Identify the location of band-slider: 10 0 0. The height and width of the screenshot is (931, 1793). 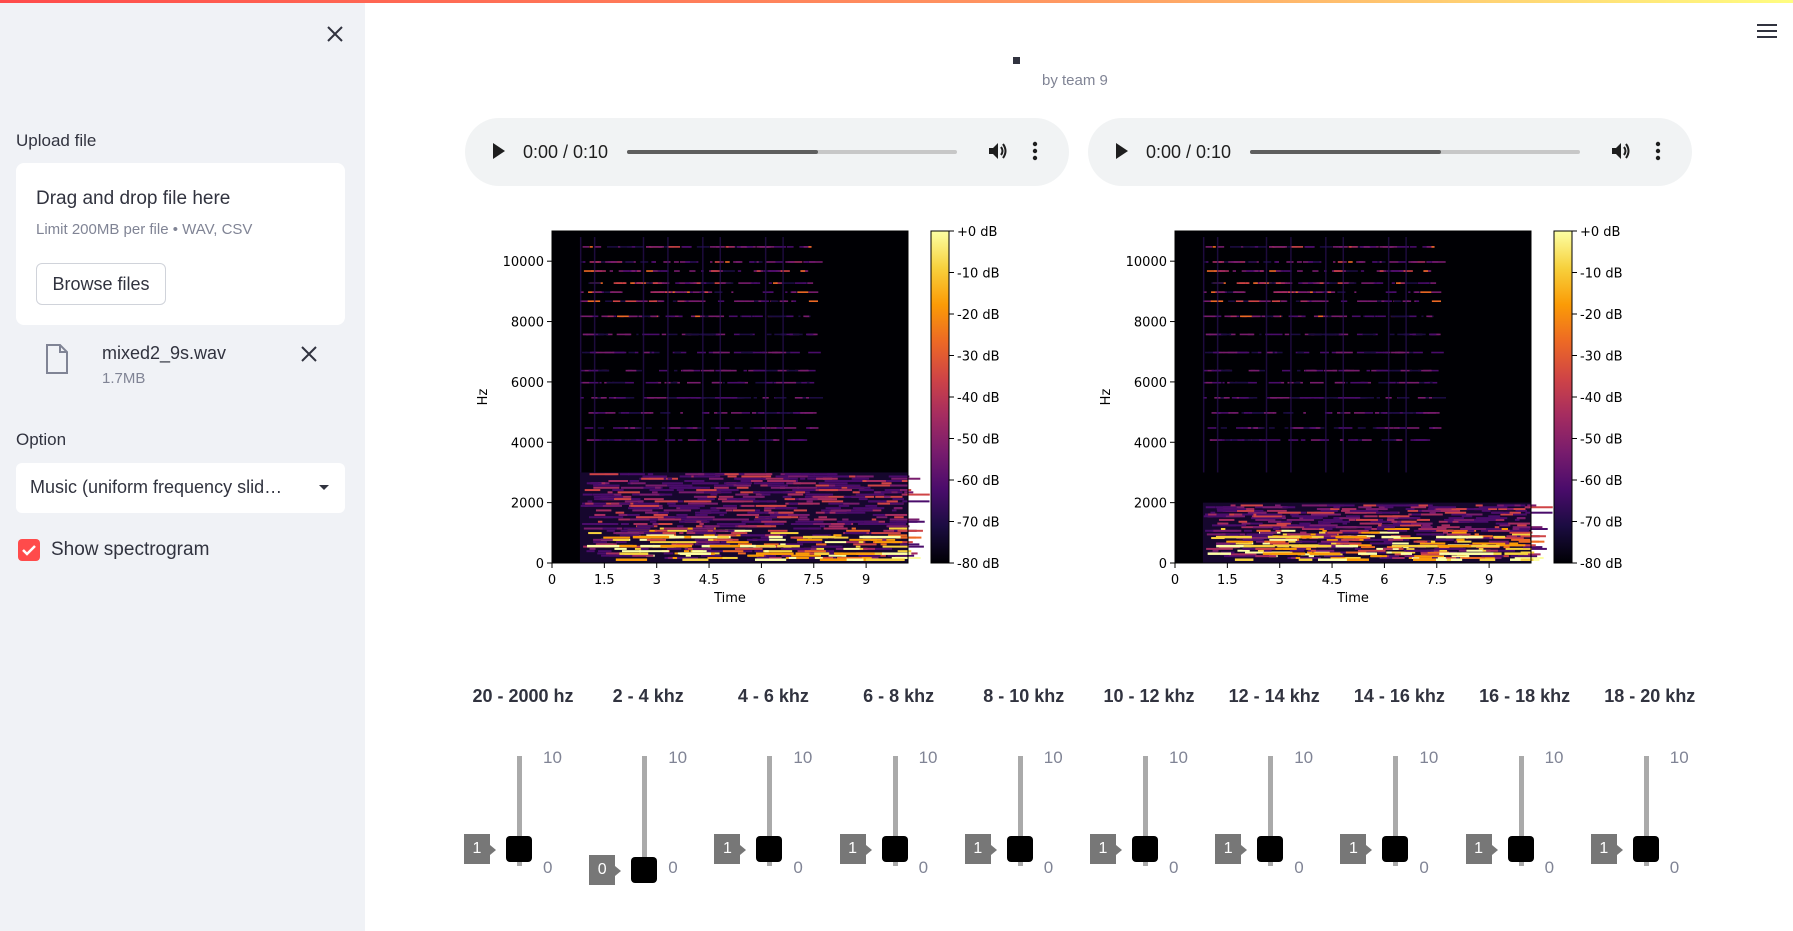
(643, 825).